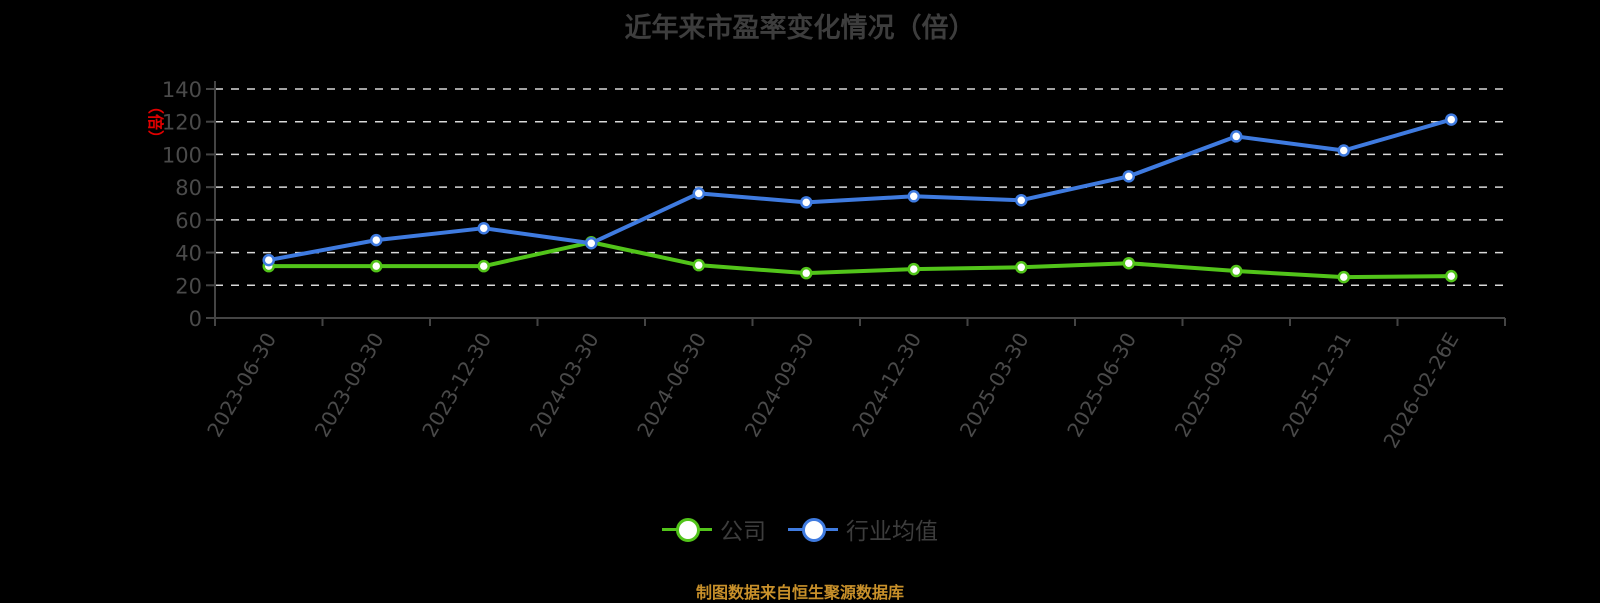 This screenshot has width=1600, height=603. Describe the element at coordinates (779, 385) in the screenshot. I see `x-tick-label: 2024-09-30` at that location.